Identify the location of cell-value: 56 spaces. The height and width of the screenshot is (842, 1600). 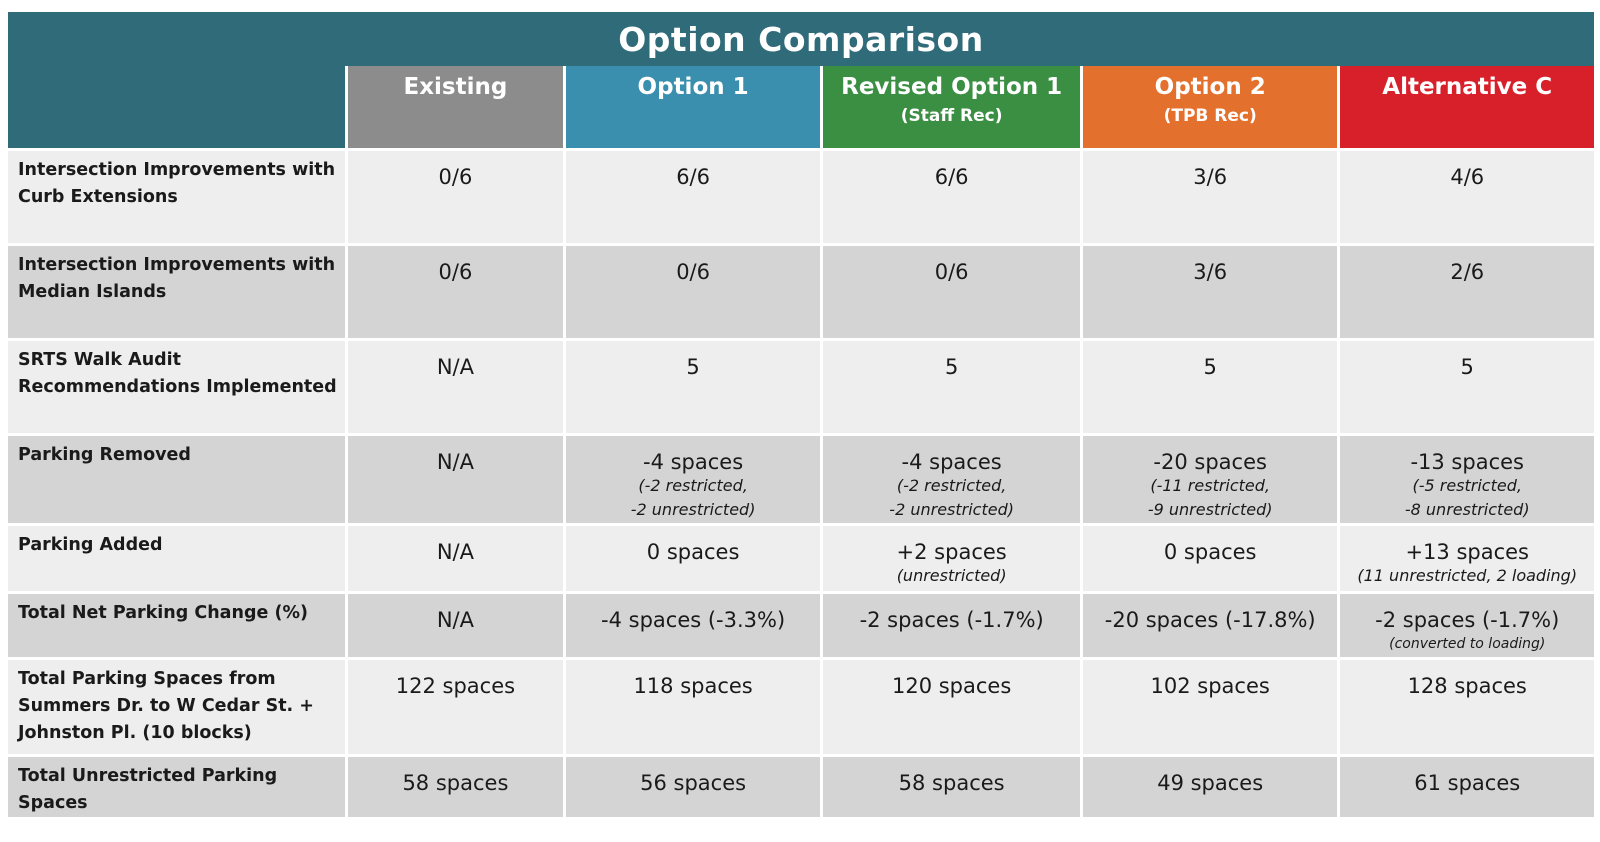
(693, 783).